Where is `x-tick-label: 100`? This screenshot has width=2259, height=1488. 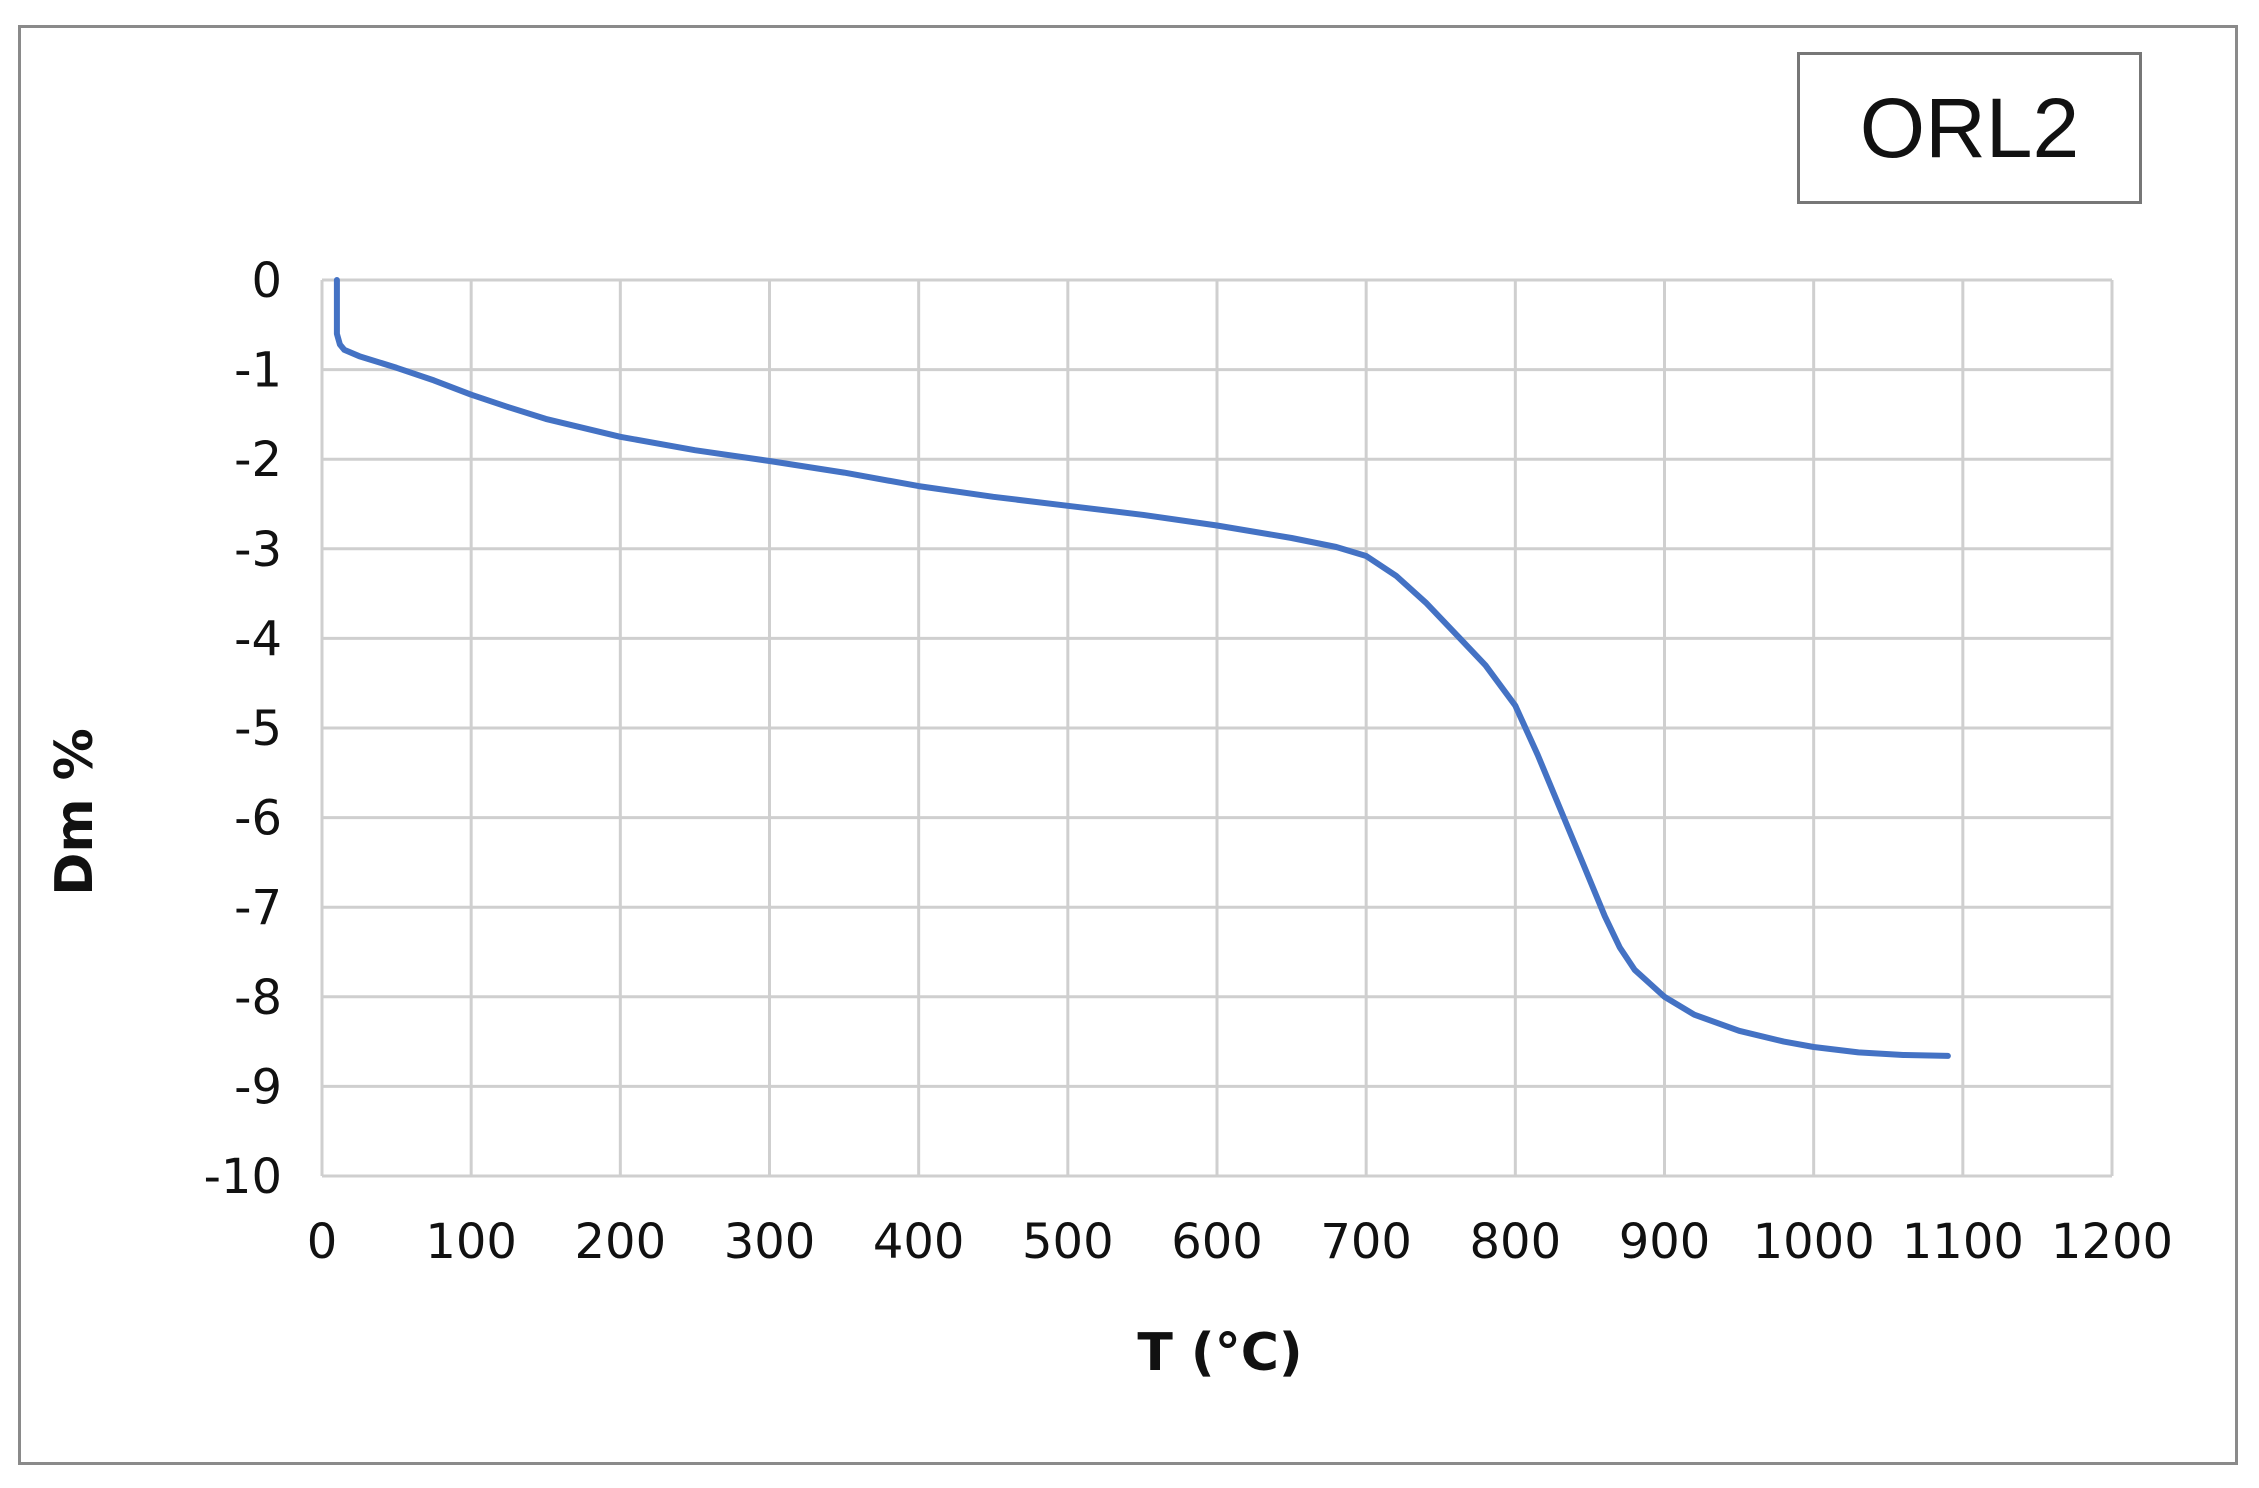
x-tick-label: 100 is located at coordinates (471, 1242).